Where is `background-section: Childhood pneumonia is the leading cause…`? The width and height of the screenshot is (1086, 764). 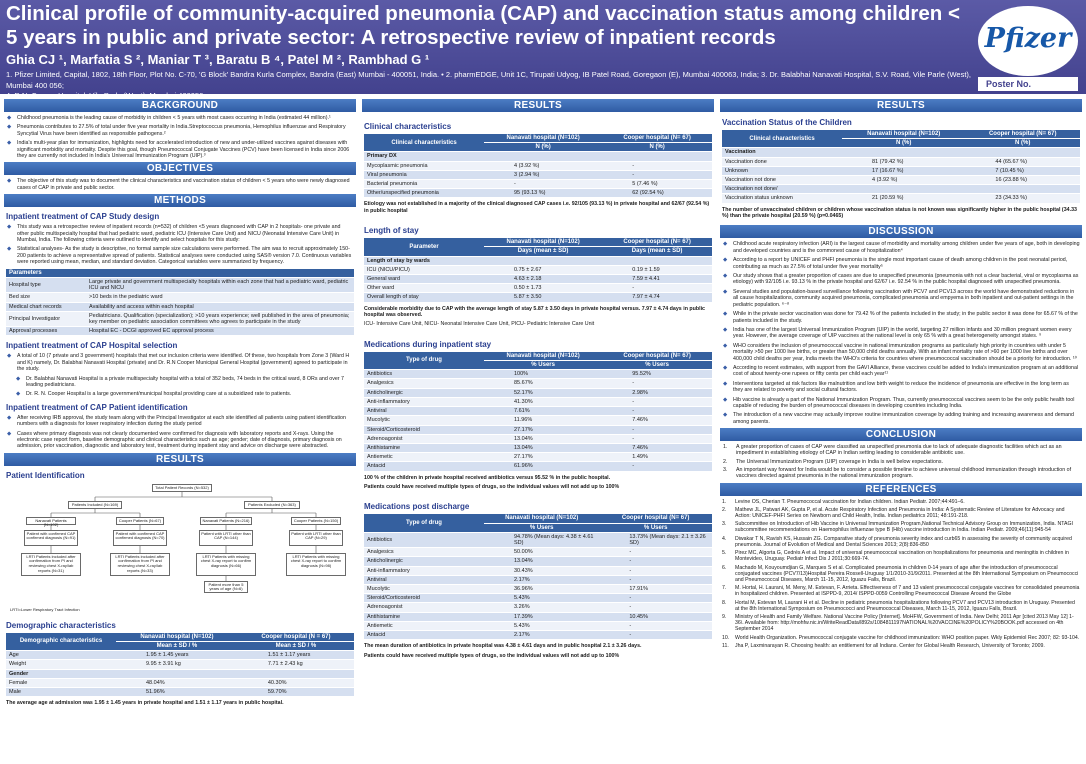 background-section: Childhood pneumonia is the leading cause… is located at coordinates (180, 135).